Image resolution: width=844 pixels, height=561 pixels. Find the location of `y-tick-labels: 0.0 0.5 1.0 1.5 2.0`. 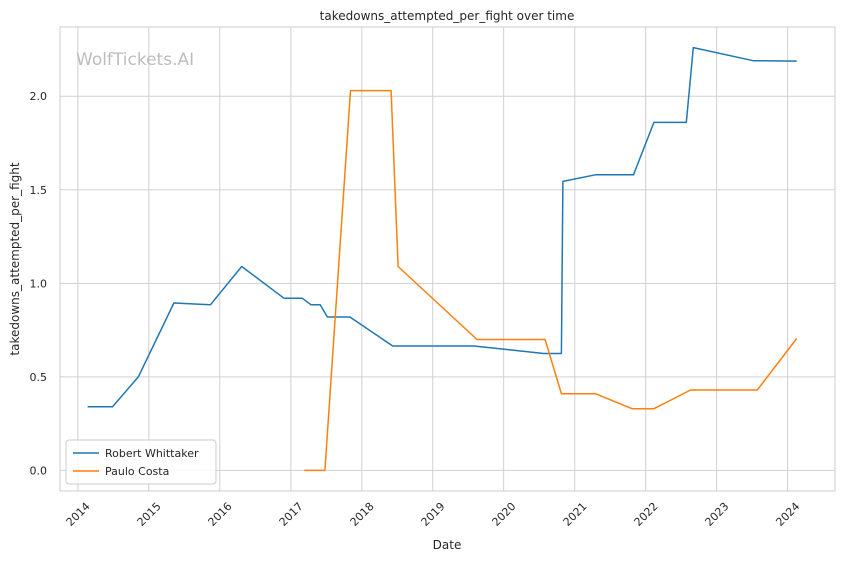

y-tick-labels: 0.0 0.5 1.0 1.5 2.0 is located at coordinates (39, 283).